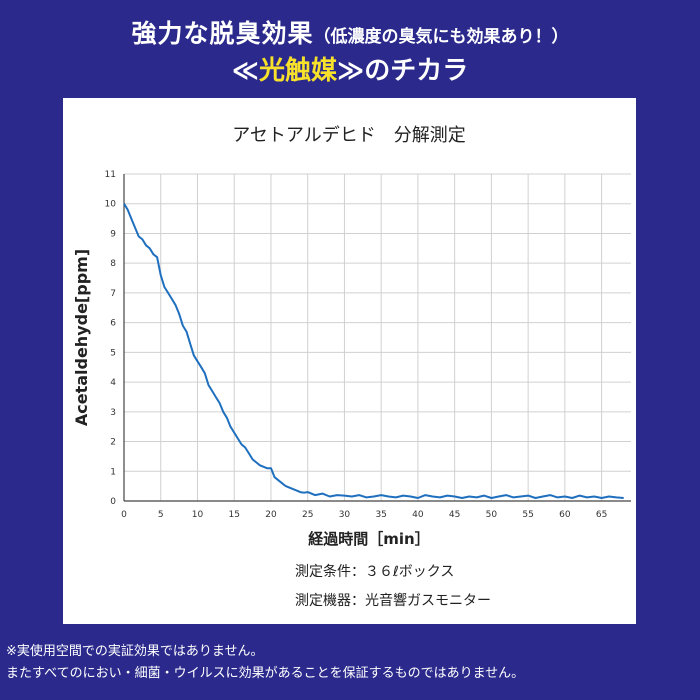 The height and width of the screenshot is (700, 700). What do you see at coordinates (233, 515) in the screenshot?
I see `x-tick-label: 15` at bounding box center [233, 515].